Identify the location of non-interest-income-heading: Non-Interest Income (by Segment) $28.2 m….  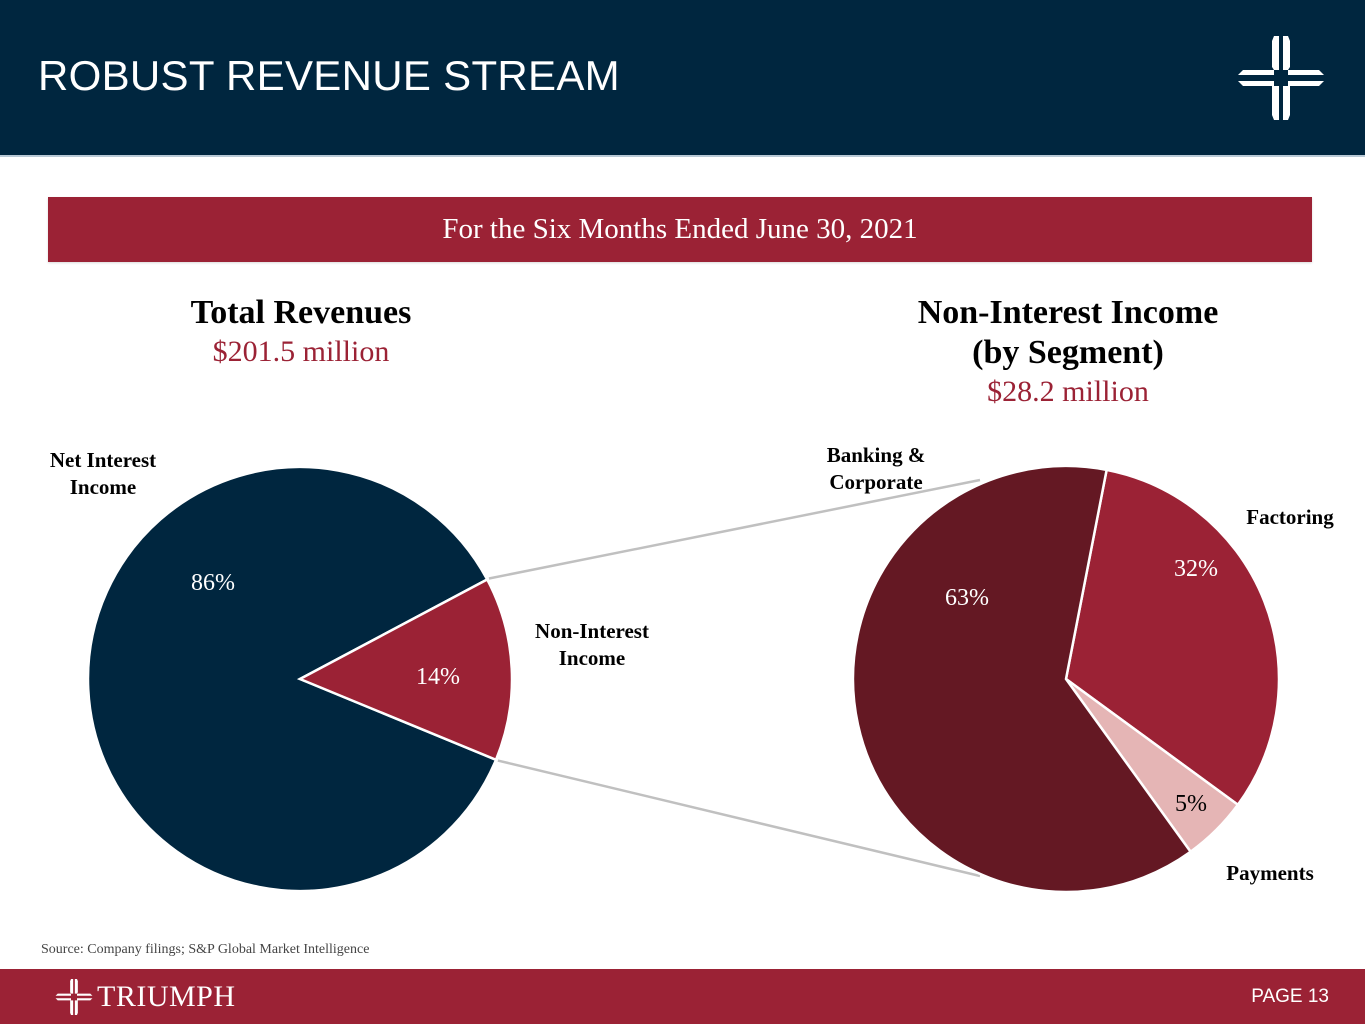
(1068, 352).